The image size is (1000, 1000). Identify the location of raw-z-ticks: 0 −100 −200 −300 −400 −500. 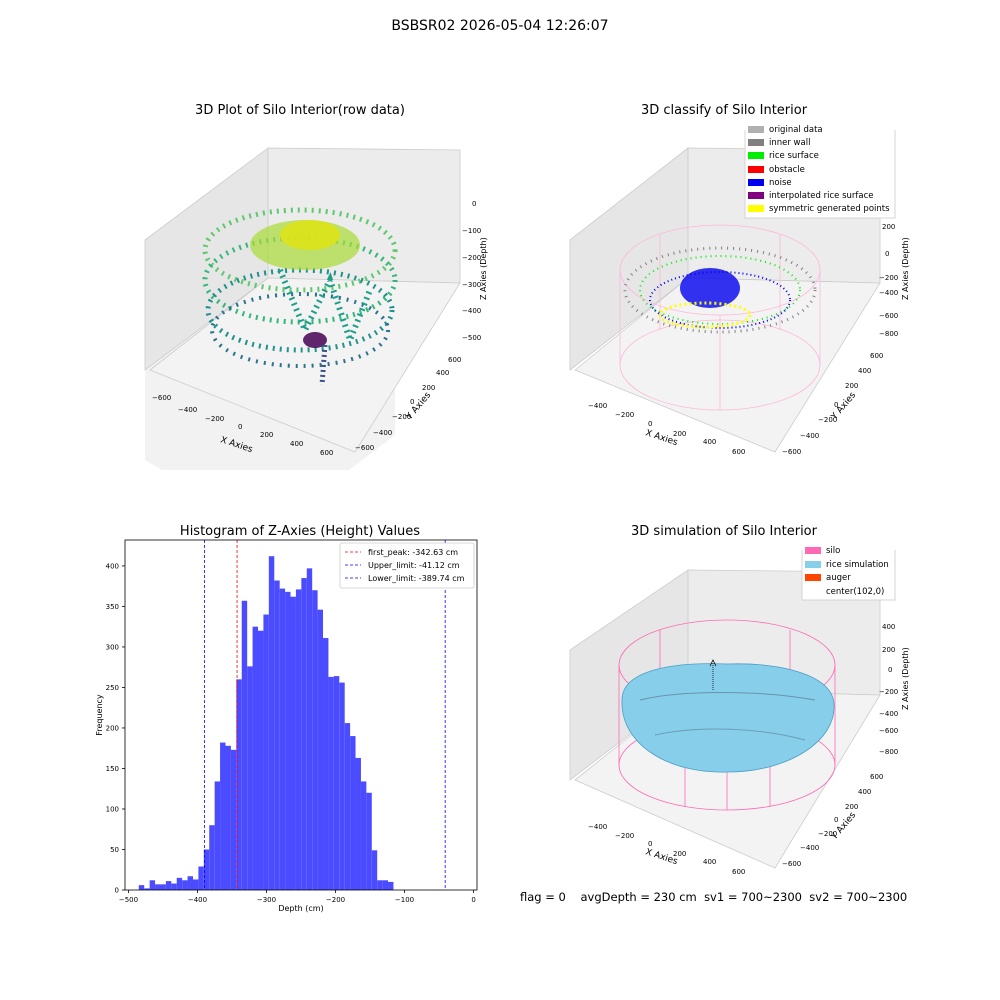
(471, 271).